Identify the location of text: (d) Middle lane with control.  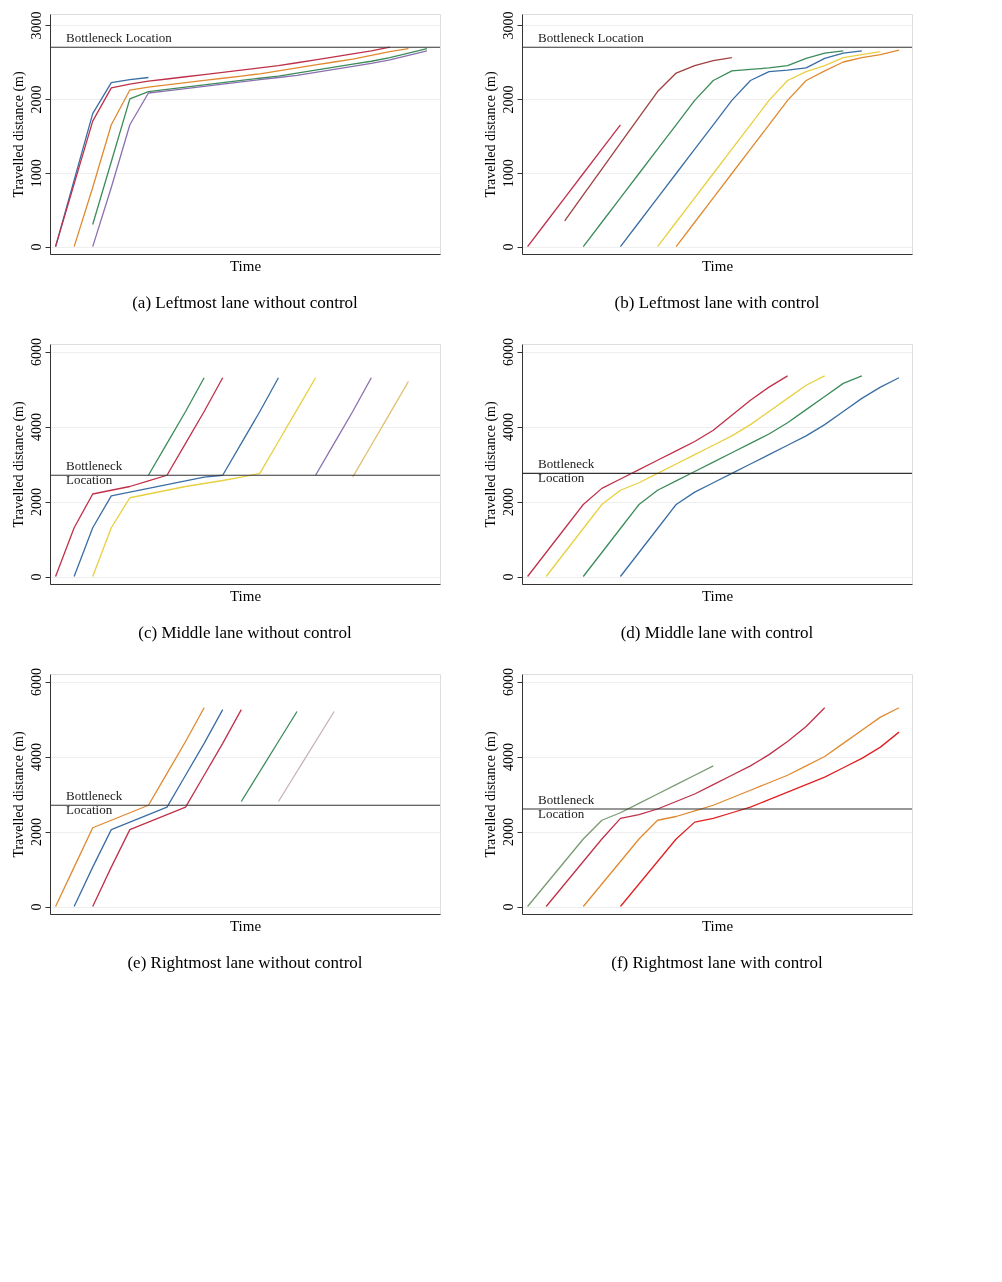
(717, 632).